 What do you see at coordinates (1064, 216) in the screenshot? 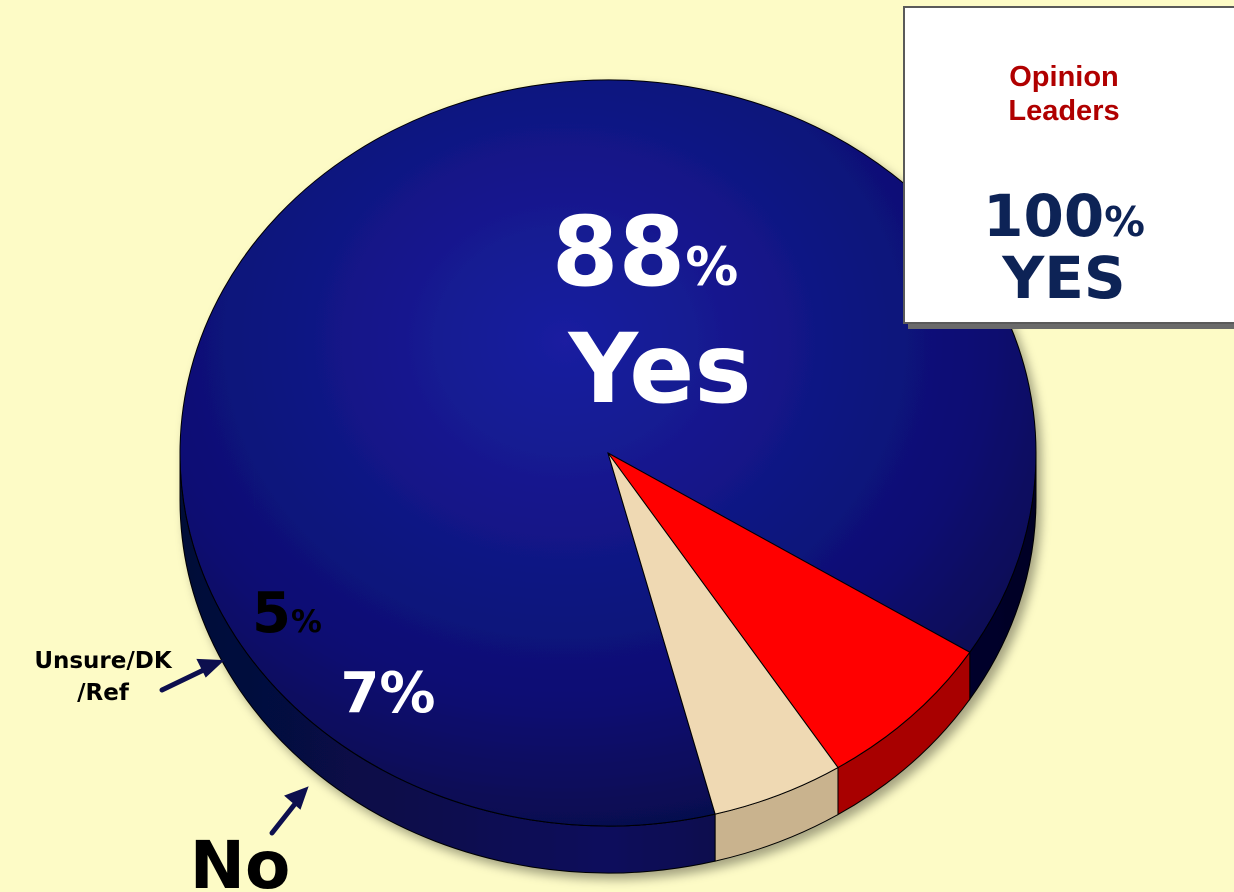
I see `opinion-leaders-percent: 100%` at bounding box center [1064, 216].